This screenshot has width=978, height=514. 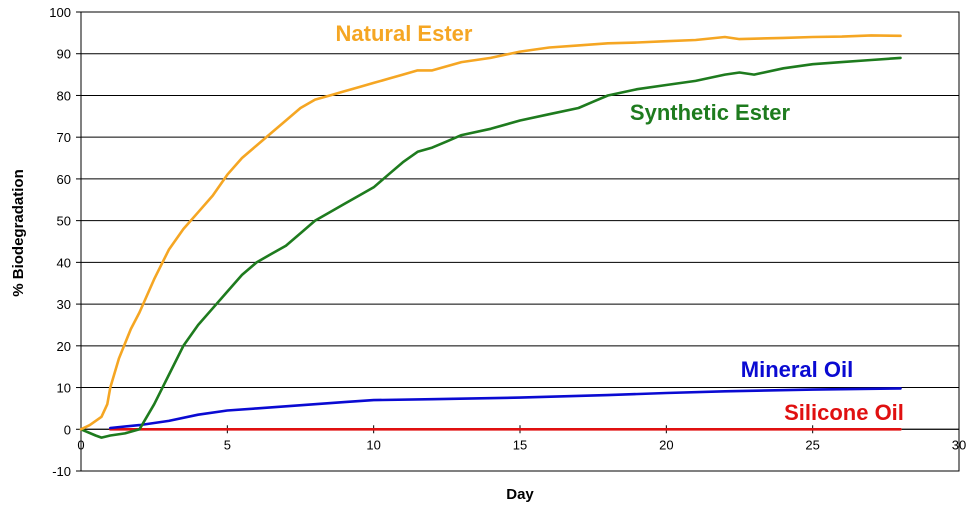 I want to click on x-tick-label: 20, so click(x=666, y=444).